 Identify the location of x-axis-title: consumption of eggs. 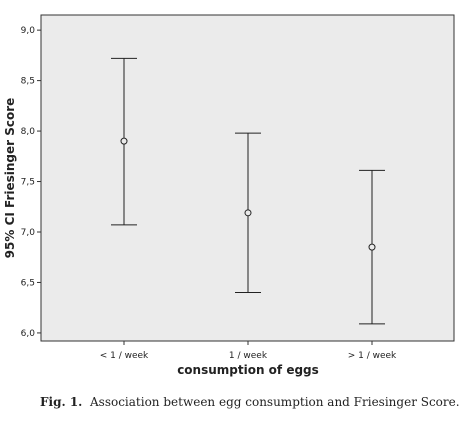
(248, 370).